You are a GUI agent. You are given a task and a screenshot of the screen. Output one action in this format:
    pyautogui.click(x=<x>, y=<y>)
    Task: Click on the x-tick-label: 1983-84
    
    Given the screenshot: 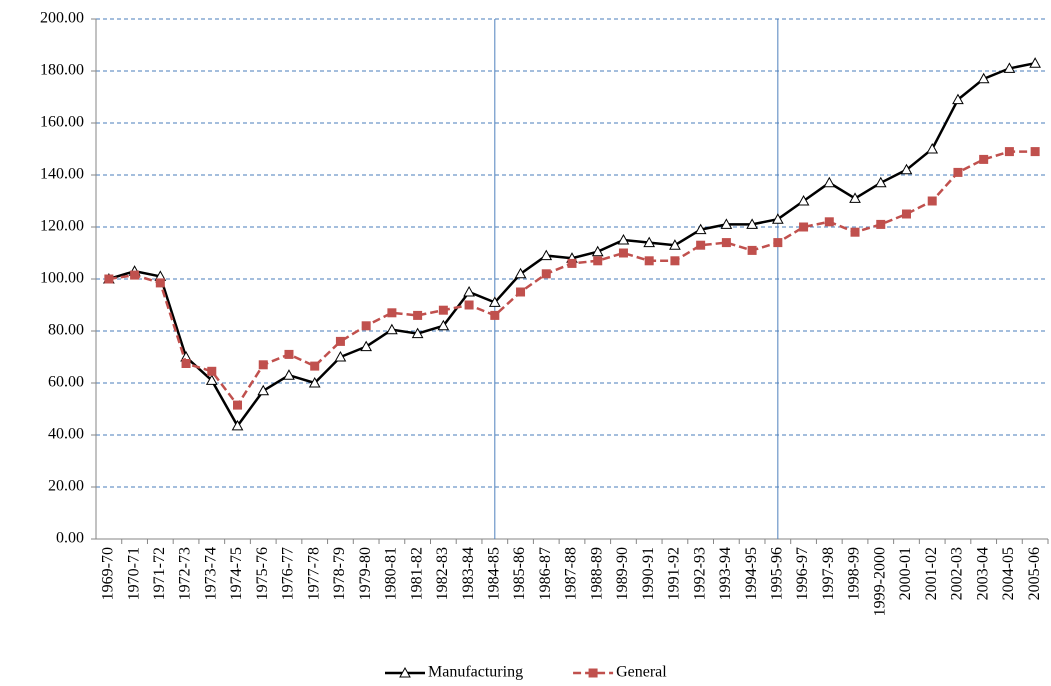 What is the action you would take?
    pyautogui.click(x=468, y=573)
    